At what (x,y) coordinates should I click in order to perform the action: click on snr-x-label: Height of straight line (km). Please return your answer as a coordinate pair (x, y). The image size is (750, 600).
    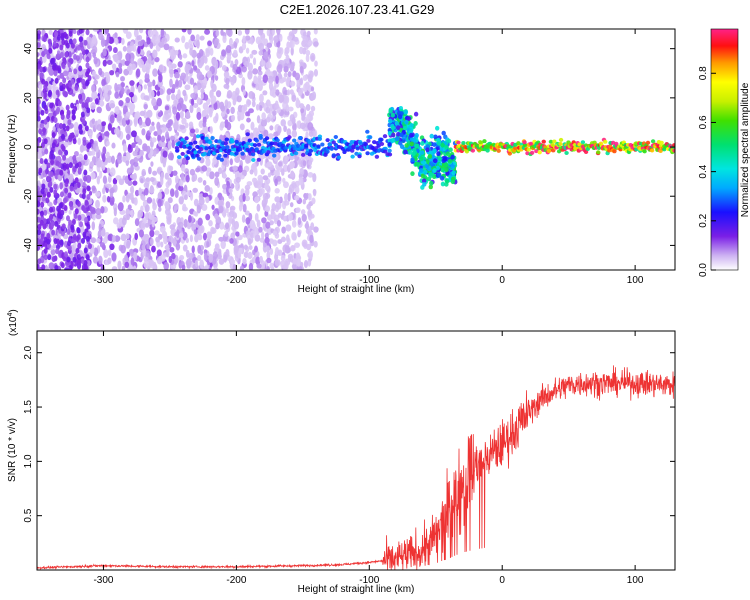
    Looking at the image, I should click on (356, 589).